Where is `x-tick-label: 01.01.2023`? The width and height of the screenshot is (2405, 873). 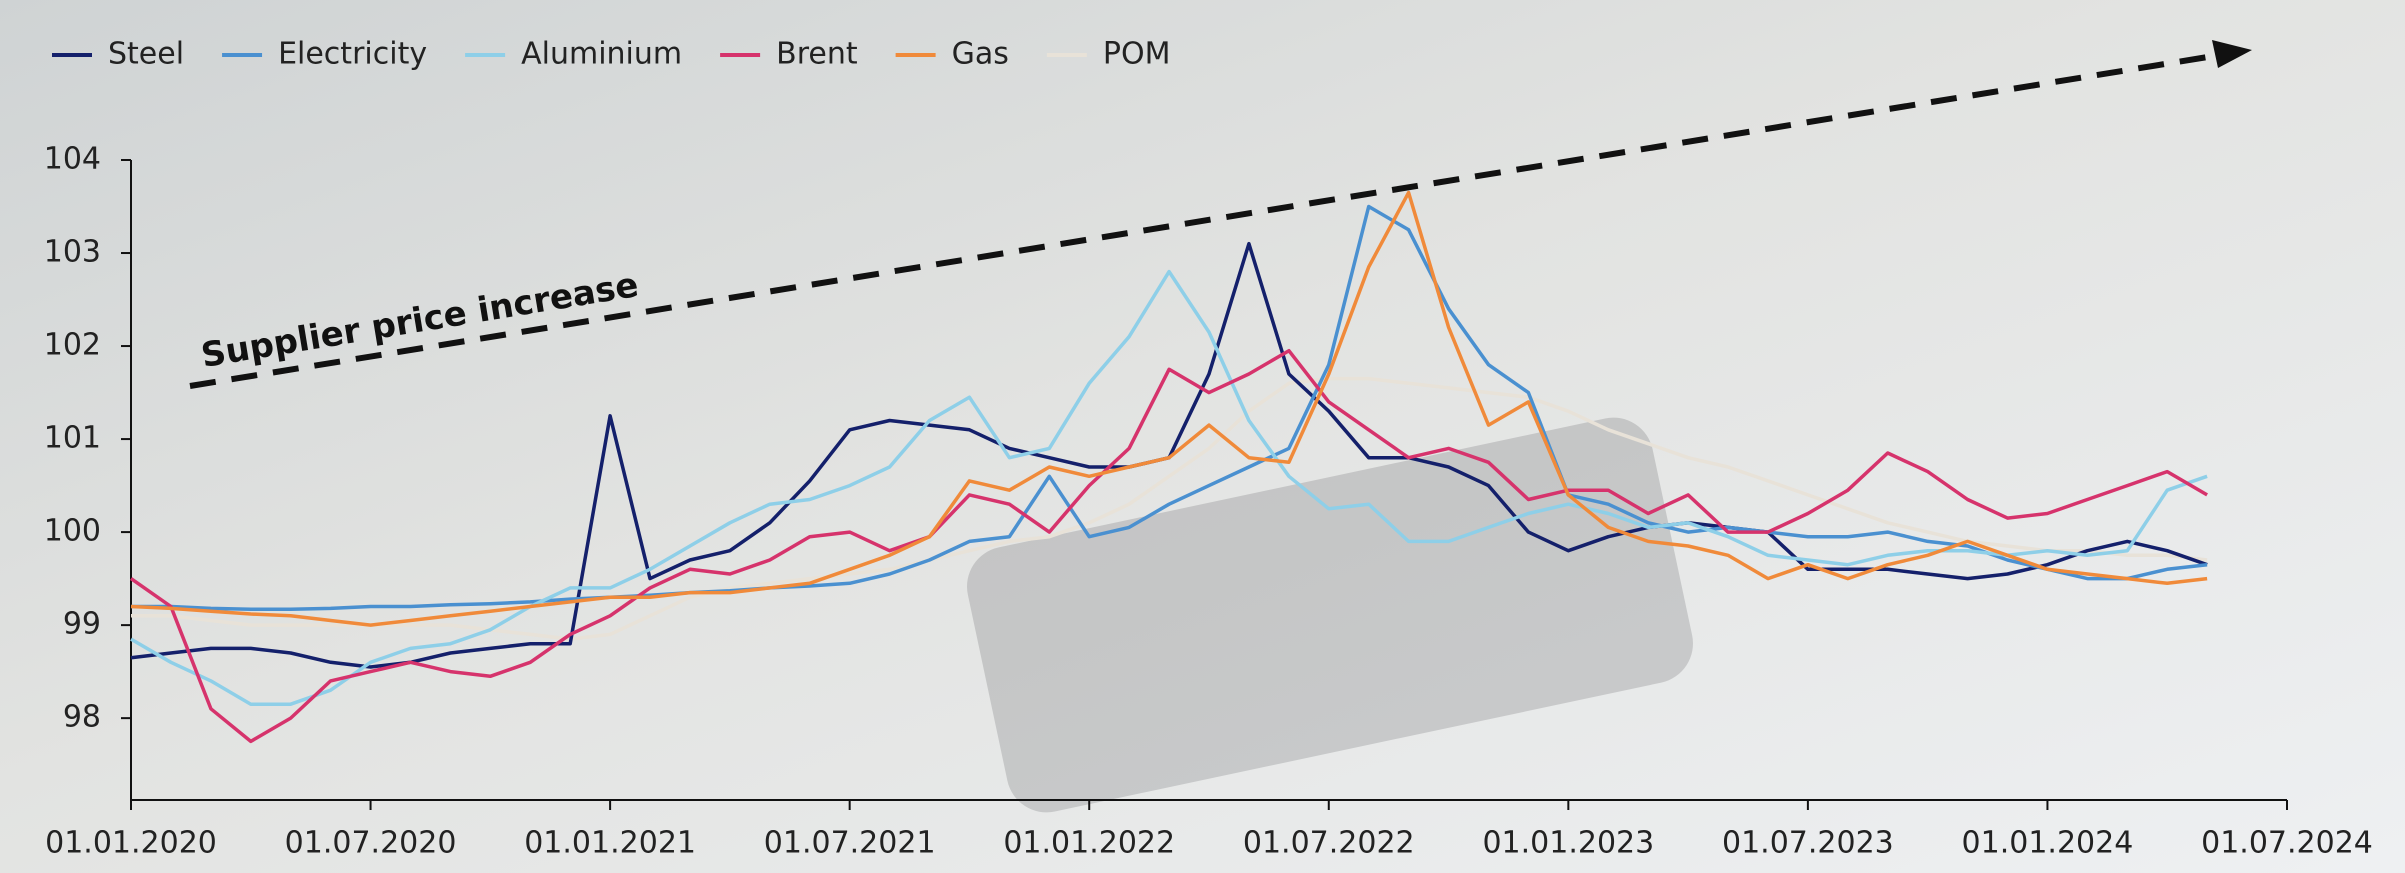 x-tick-label: 01.01.2023 is located at coordinates (1568, 843).